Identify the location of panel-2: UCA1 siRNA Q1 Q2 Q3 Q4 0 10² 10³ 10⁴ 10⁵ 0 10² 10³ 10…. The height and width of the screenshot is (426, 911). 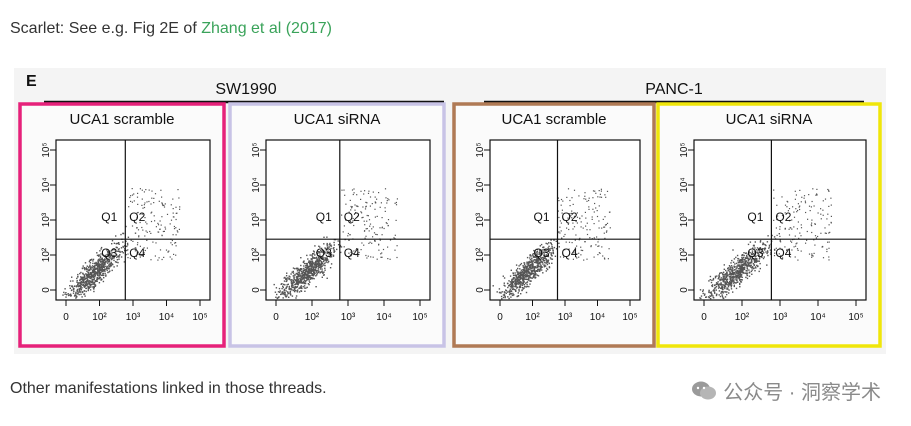
(337, 225).